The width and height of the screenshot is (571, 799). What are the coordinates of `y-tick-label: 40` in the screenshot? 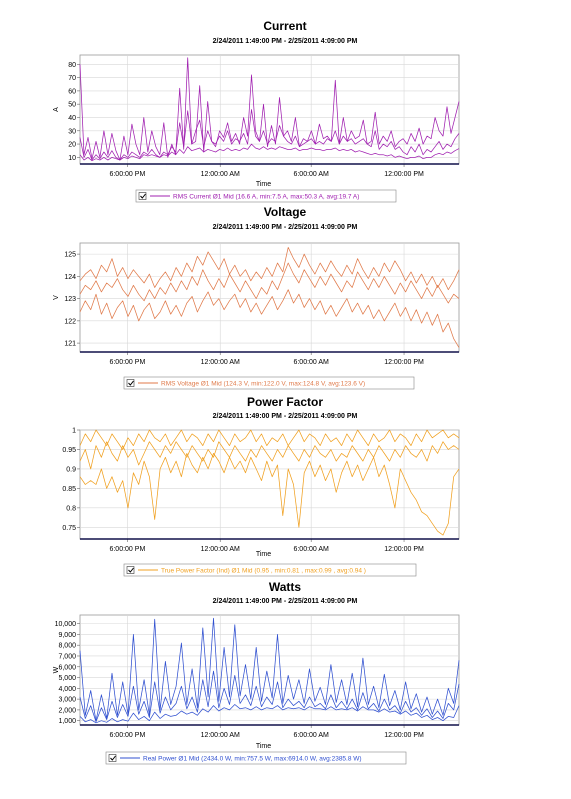 It's located at (72, 118).